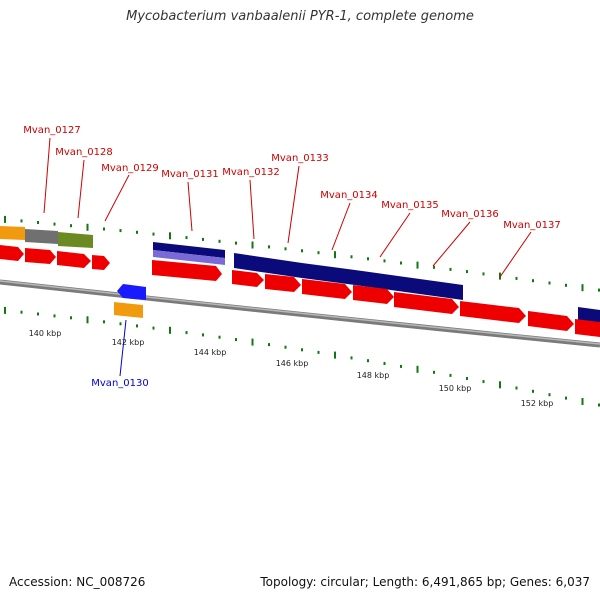 Image resolution: width=600 pixels, height=600 pixels. I want to click on scale-label: 146 kbp, so click(292, 363).